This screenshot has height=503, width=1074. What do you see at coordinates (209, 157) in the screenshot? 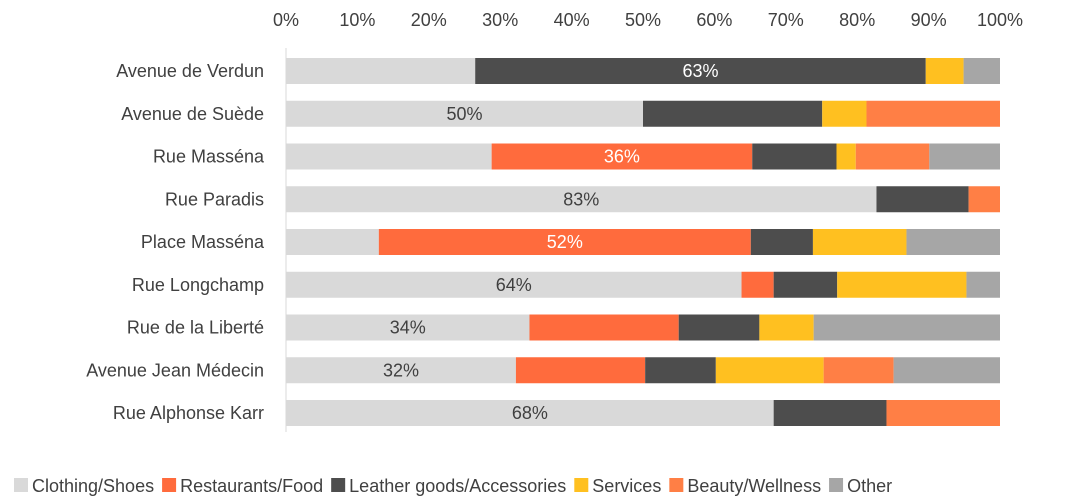
I see `category-label: Rue Masséna` at bounding box center [209, 157].